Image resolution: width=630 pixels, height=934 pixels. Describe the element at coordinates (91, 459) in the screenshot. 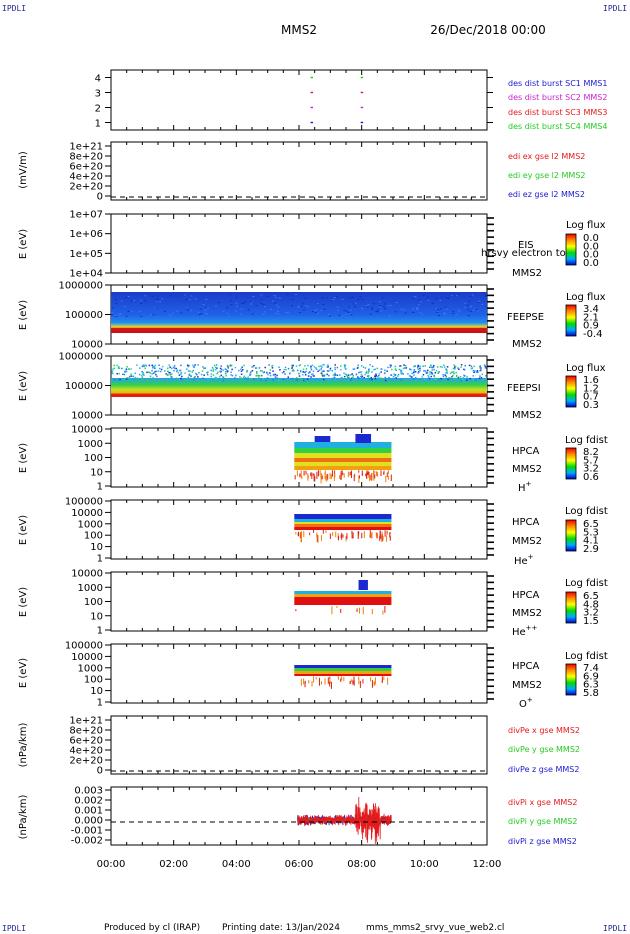

I see `hpca-h-y-ticks: 1 10 100 1000 10000` at that location.